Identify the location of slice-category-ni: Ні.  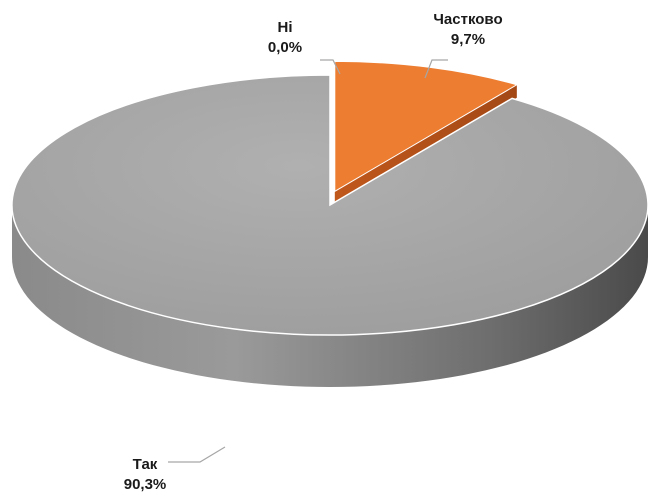
(285, 27).